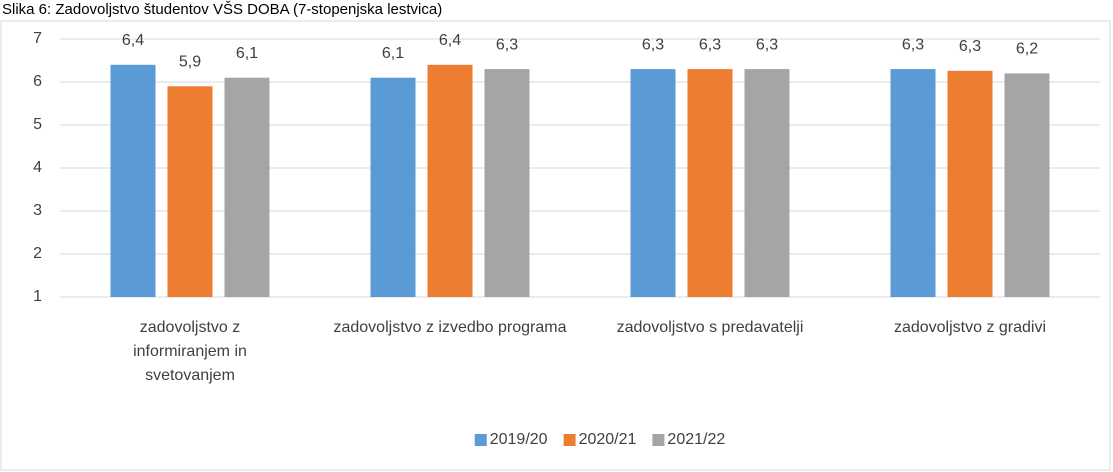  What do you see at coordinates (37, 38) in the screenshot?
I see `y-tick-label: 7` at bounding box center [37, 38].